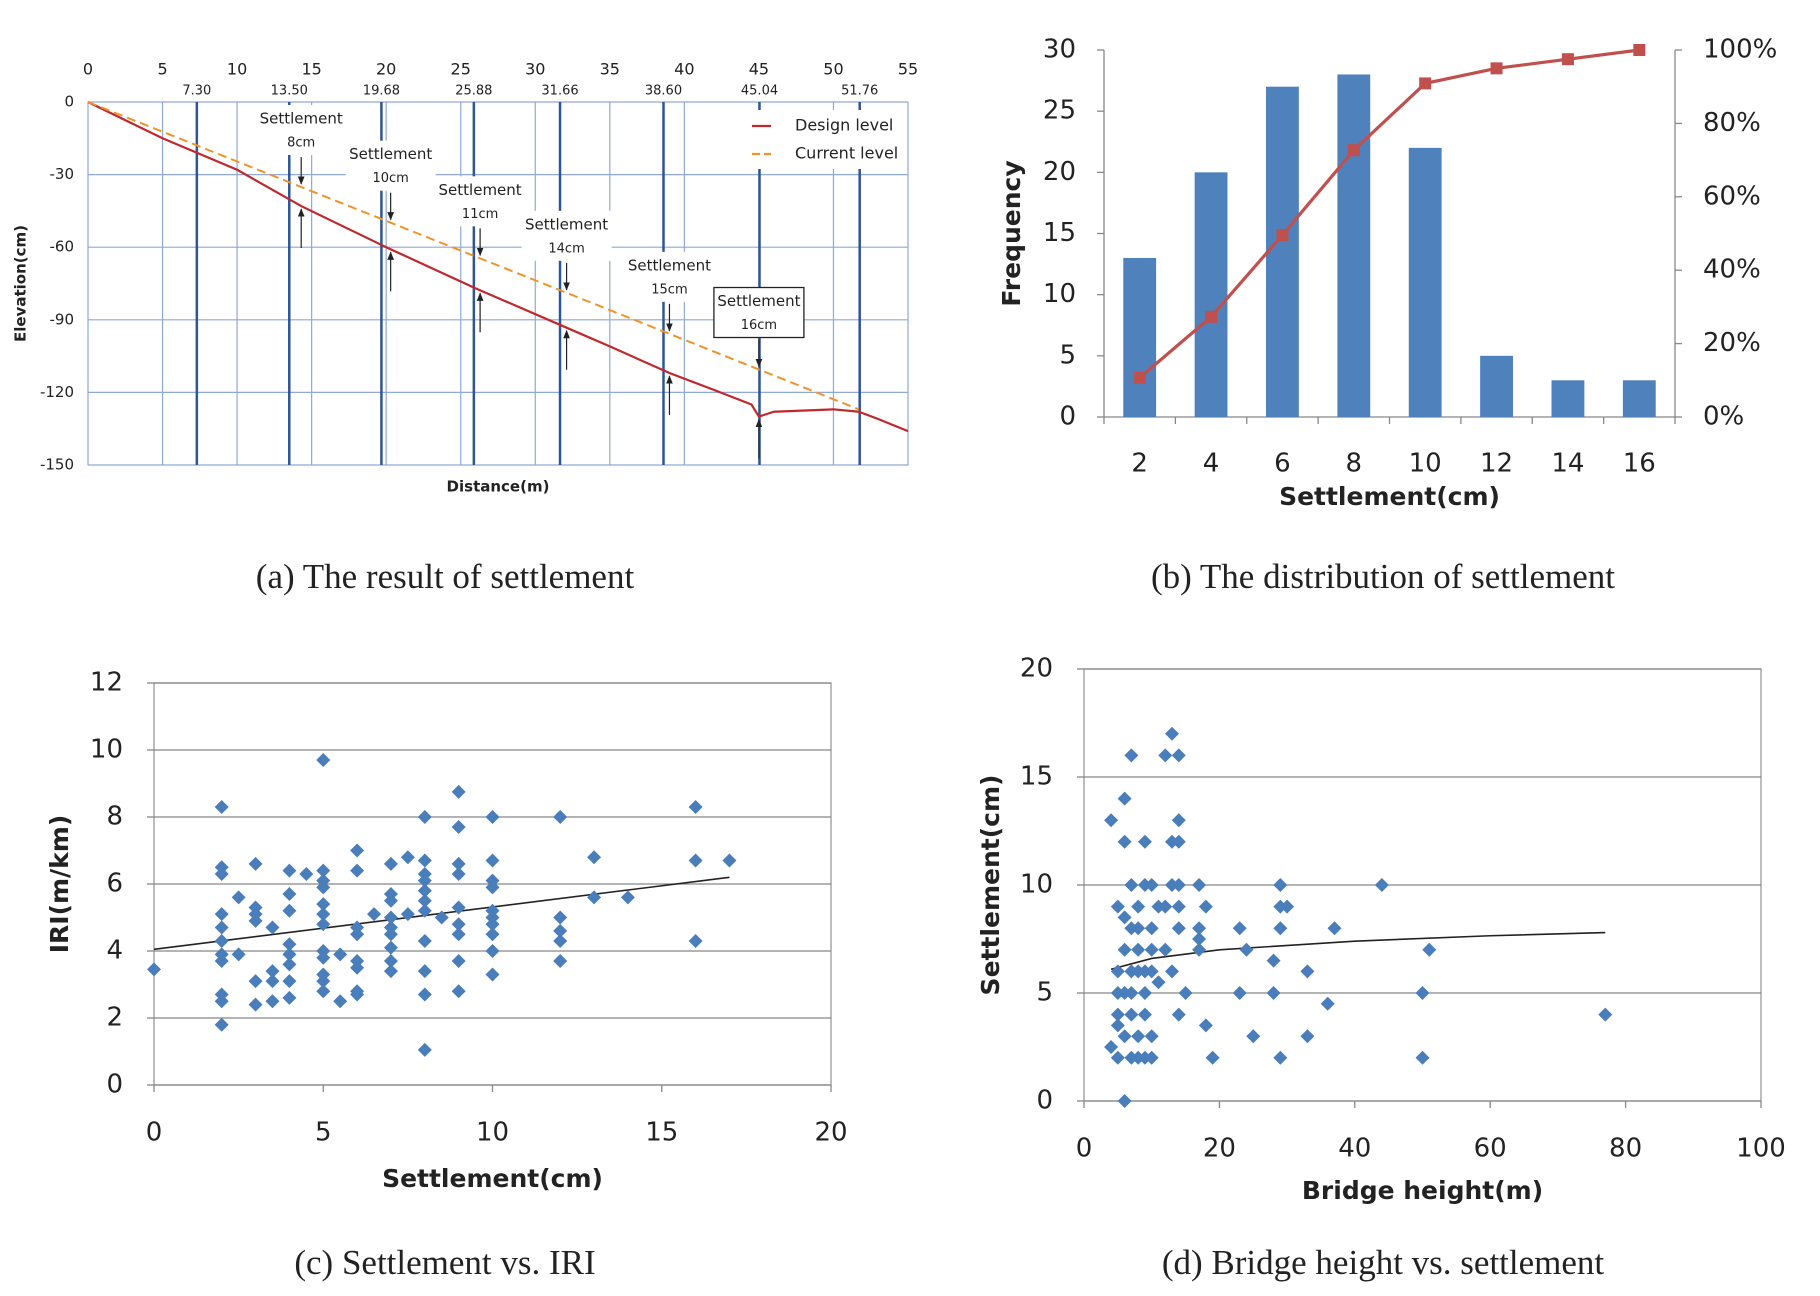  What do you see at coordinates (1059, 233) in the screenshot?
I see `y-tick-label: 15` at bounding box center [1059, 233].